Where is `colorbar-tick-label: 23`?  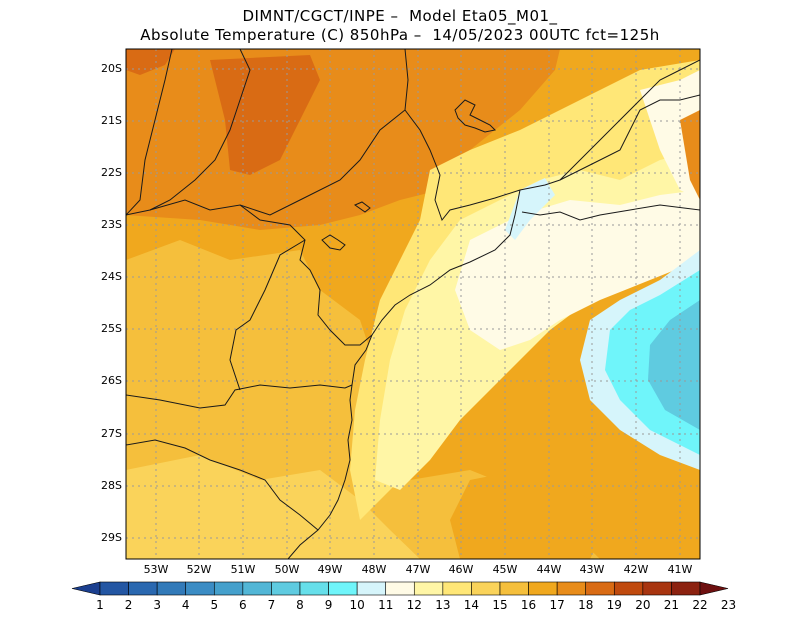 colorbar-tick-label: 23 is located at coordinates (728, 605).